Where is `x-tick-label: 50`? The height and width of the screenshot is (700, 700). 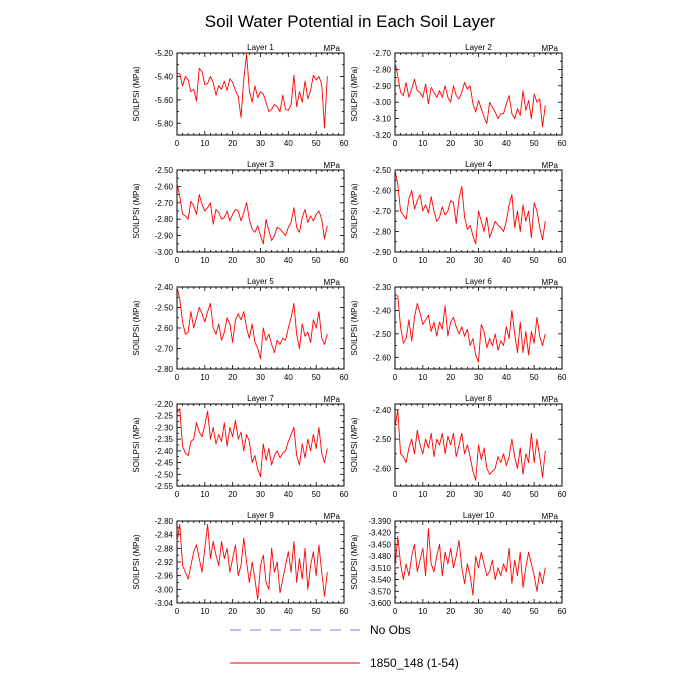
x-tick-label: 50 is located at coordinates (534, 260).